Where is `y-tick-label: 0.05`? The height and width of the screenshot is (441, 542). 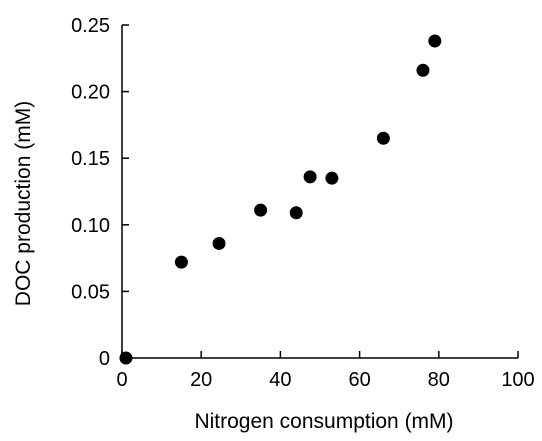 y-tick-label: 0.05 is located at coordinates (90, 292).